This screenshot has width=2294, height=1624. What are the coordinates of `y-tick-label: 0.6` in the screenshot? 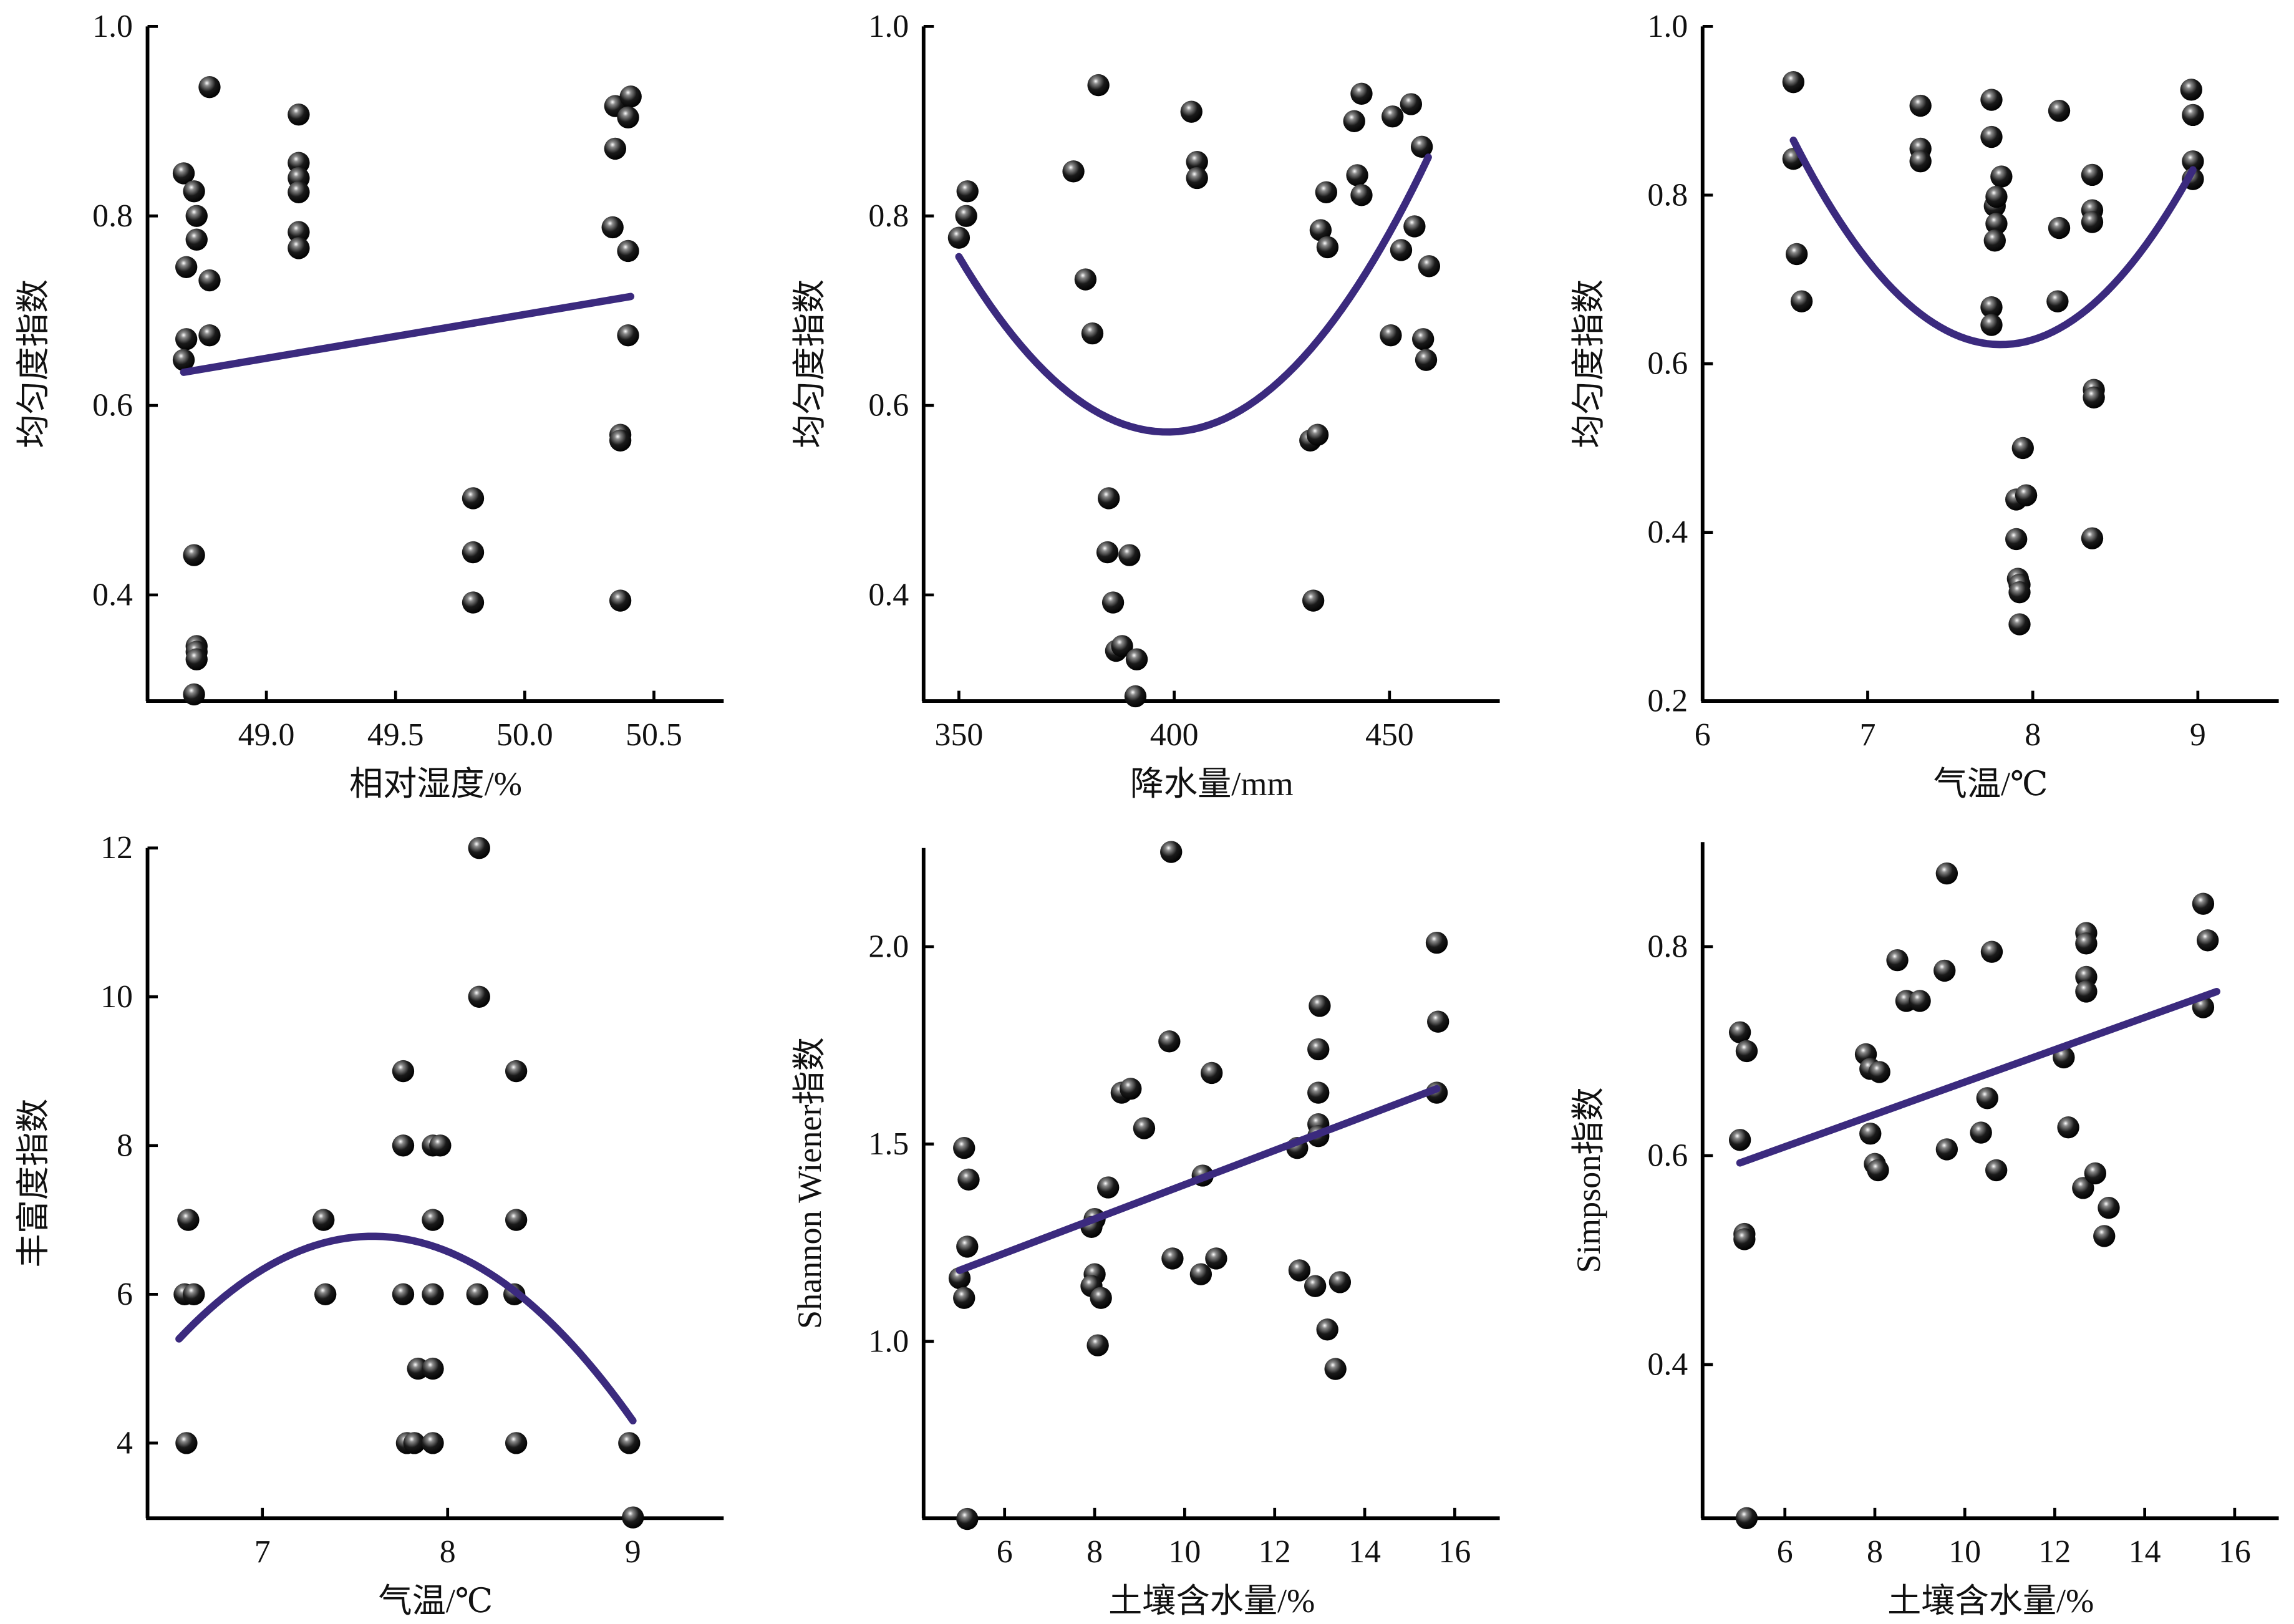 It's located at (112, 405).